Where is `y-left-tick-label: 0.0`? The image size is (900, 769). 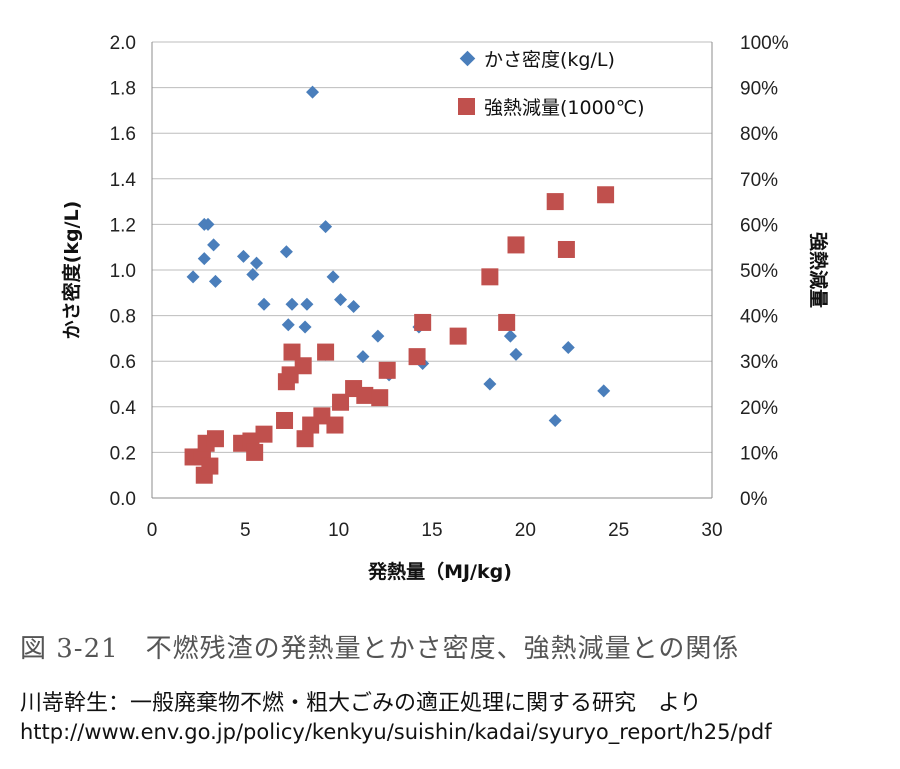 y-left-tick-label: 0.0 is located at coordinates (123, 499).